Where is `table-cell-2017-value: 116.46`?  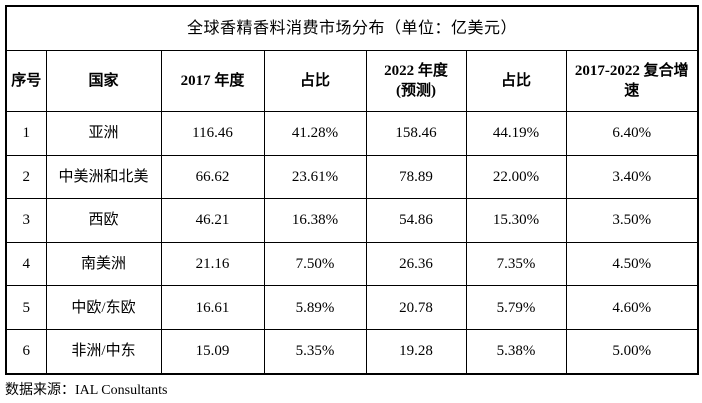 table-cell-2017-value: 116.46 is located at coordinates (212, 133).